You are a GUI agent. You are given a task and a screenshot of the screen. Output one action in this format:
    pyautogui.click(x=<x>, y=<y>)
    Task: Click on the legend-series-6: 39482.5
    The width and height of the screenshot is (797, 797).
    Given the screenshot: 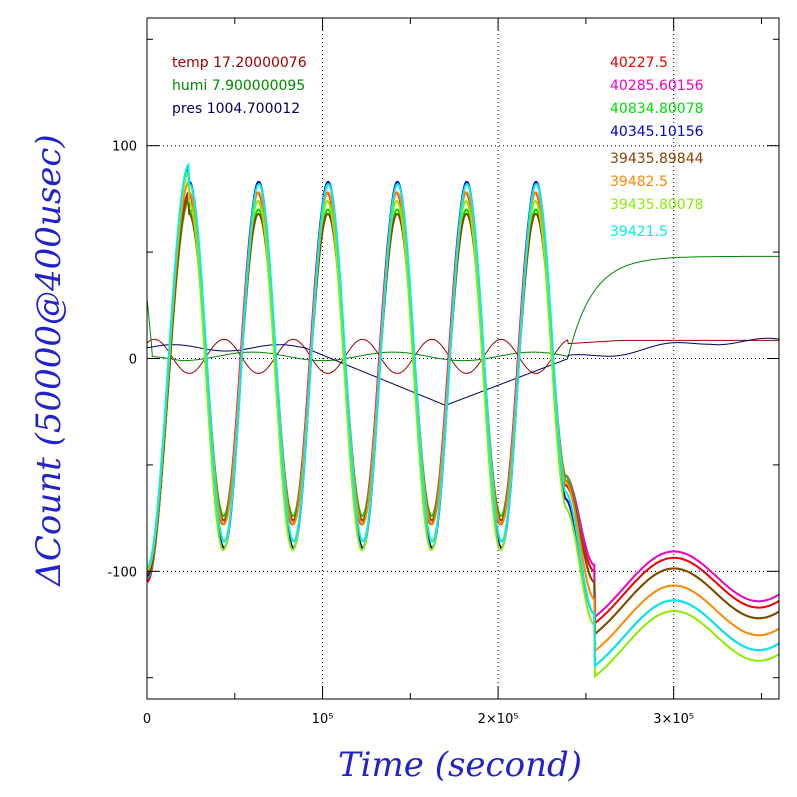 What is the action you would take?
    pyautogui.click(x=639, y=182)
    